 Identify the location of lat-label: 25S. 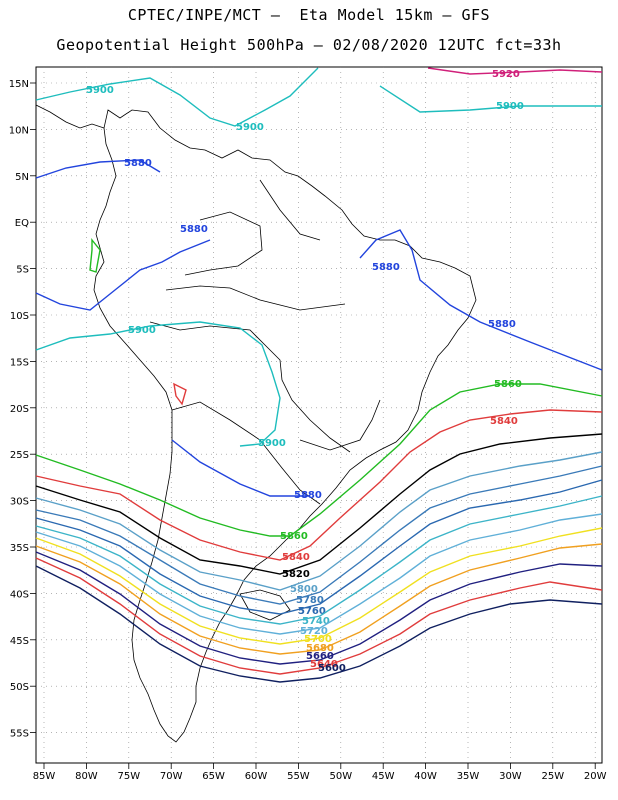
(19, 455).